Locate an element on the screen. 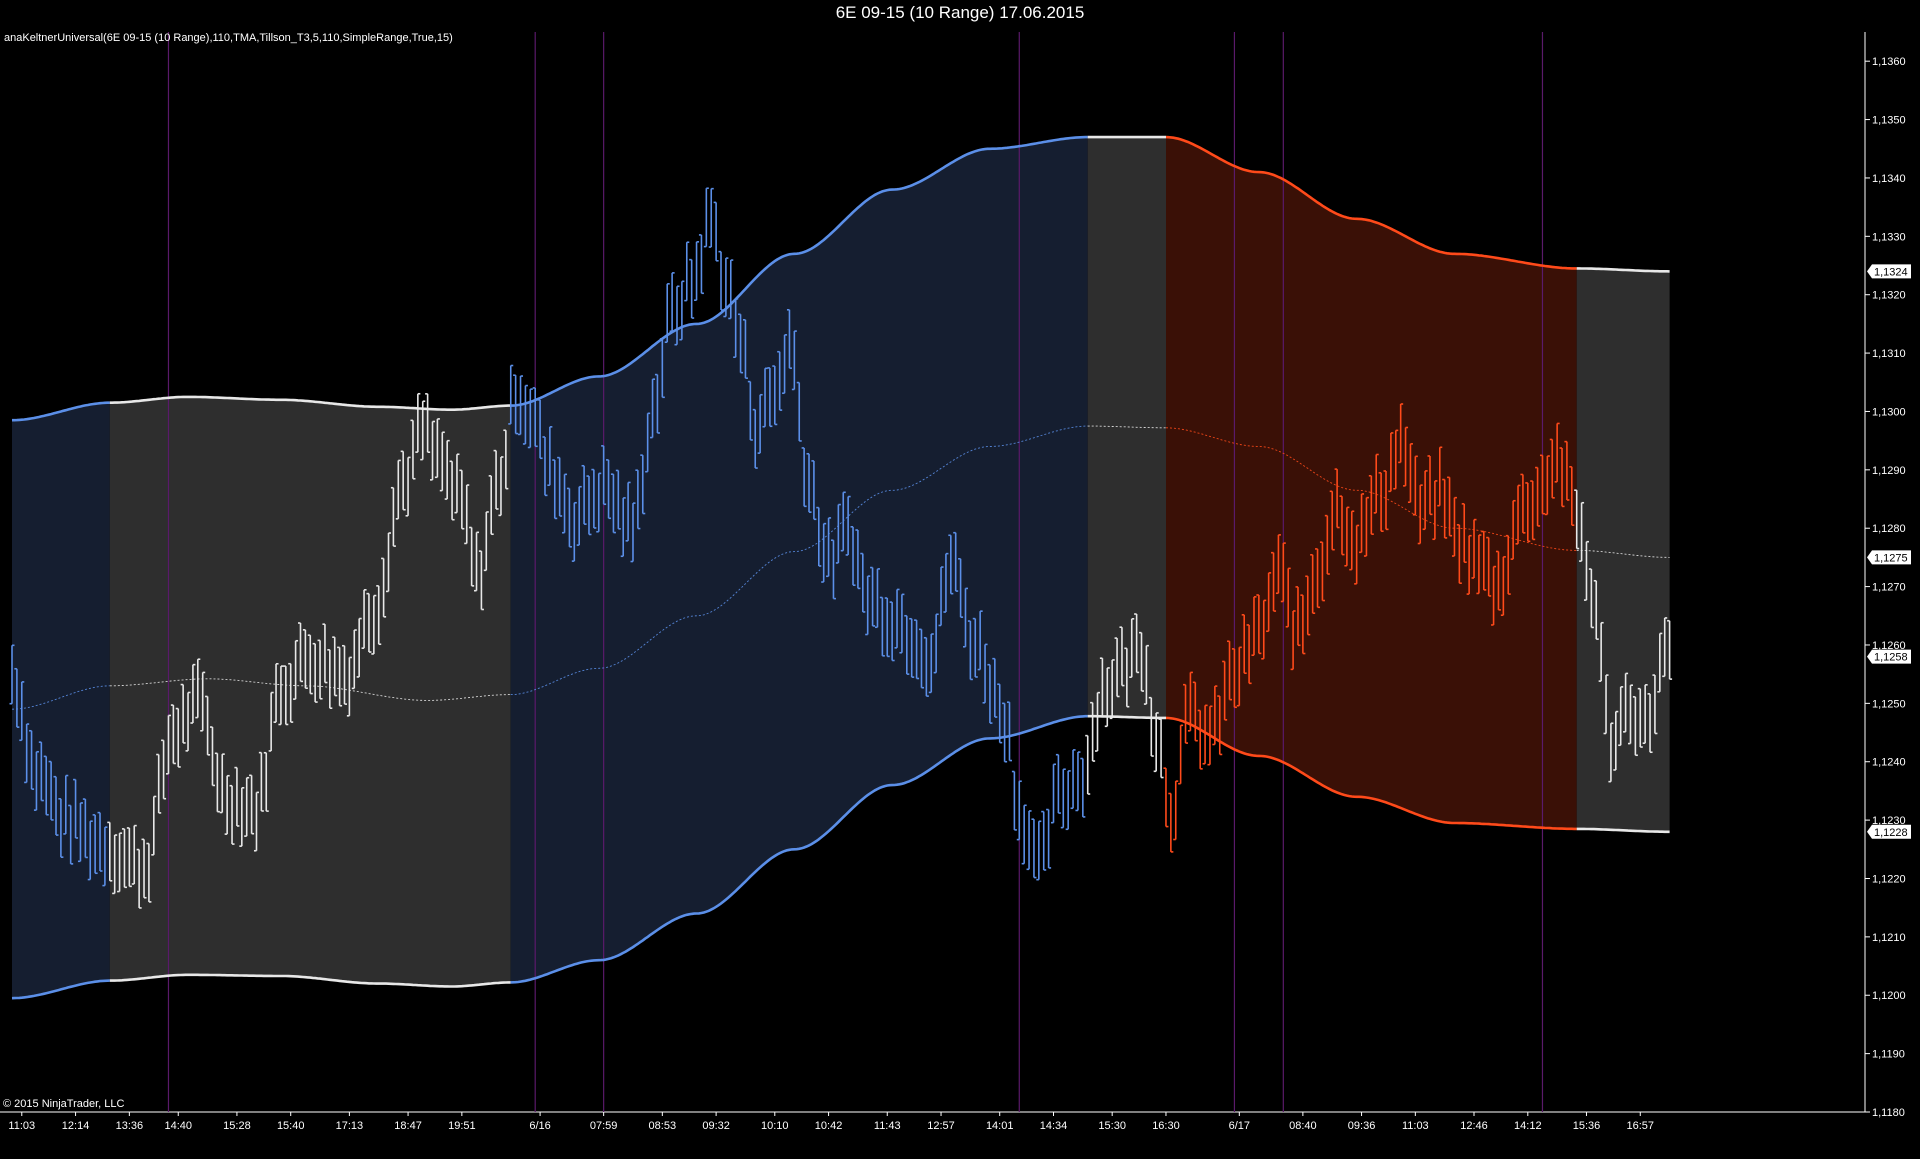  price-tag-label: 1,1324 is located at coordinates (1891, 272).